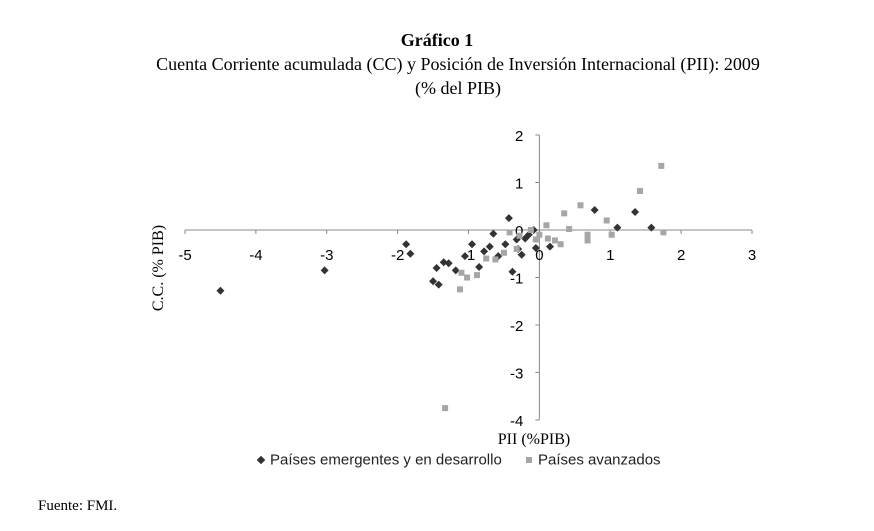  What do you see at coordinates (539, 255) in the screenshot?
I see `x-tick-label: 0` at bounding box center [539, 255].